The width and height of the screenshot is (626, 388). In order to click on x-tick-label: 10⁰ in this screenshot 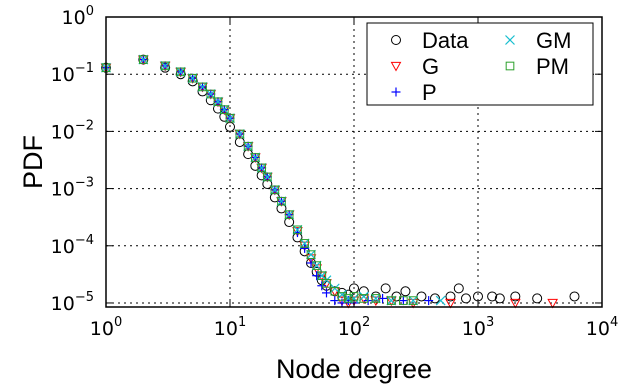, I will do `click(106, 327)`.